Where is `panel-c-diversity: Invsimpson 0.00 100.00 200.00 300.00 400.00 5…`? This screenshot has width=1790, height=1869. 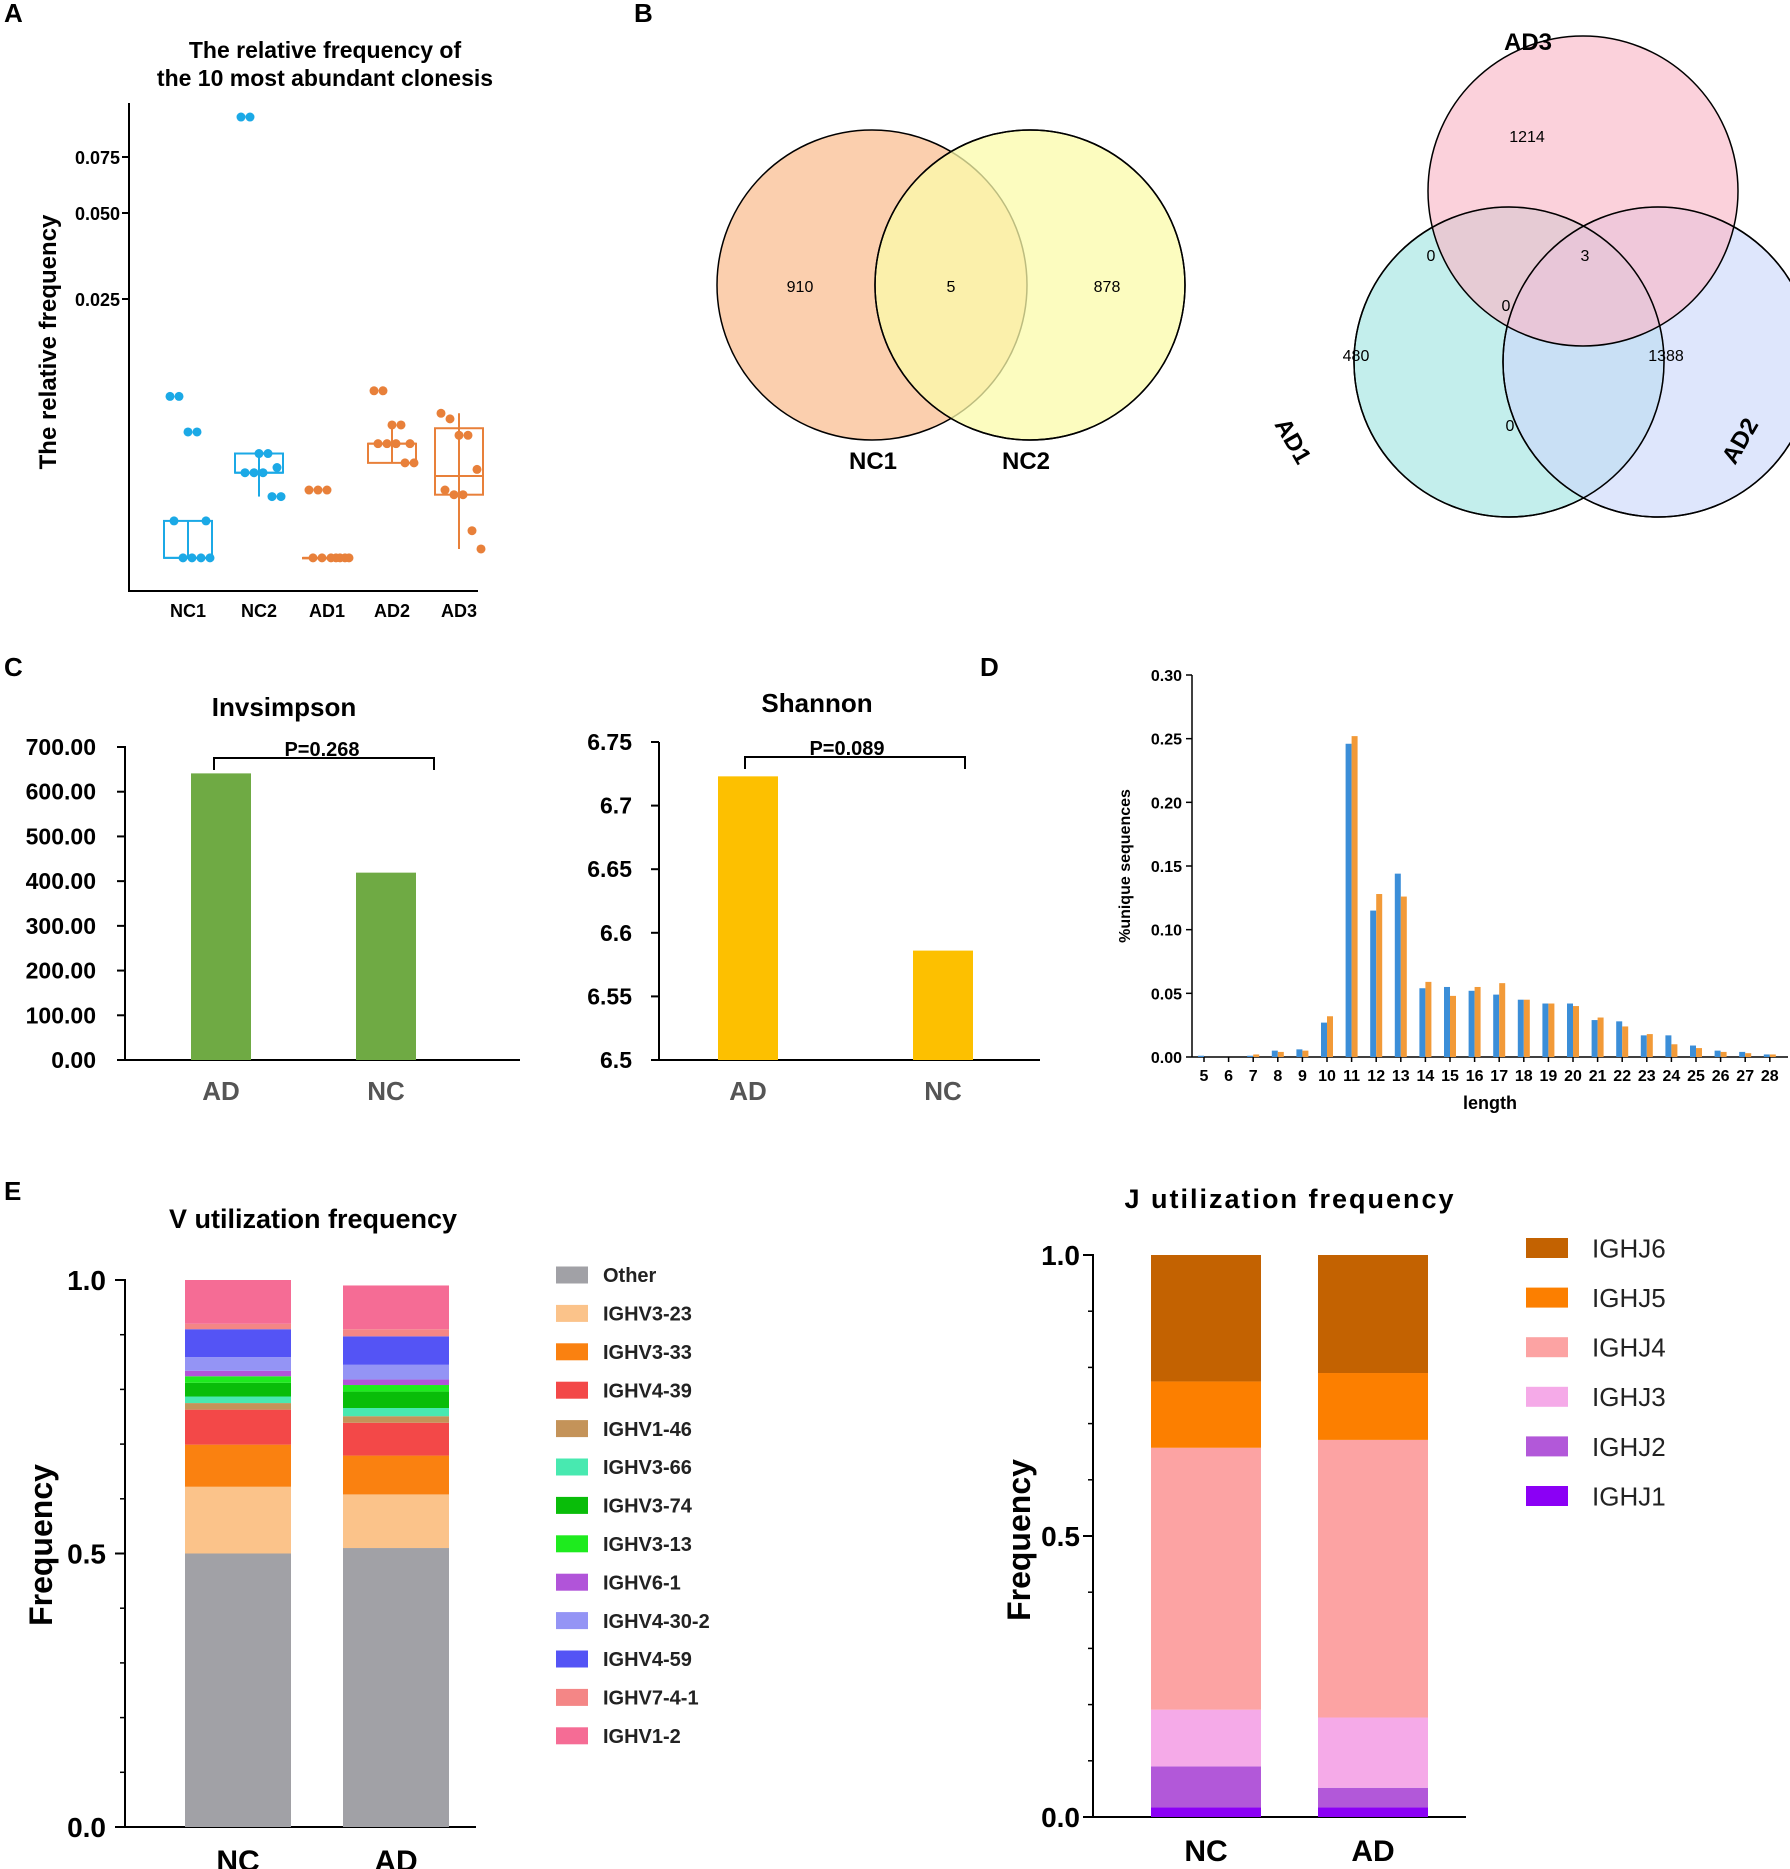 panel-c-diversity: Invsimpson 0.00 100.00 200.00 300.00 400.00 5… is located at coordinates (533, 897).